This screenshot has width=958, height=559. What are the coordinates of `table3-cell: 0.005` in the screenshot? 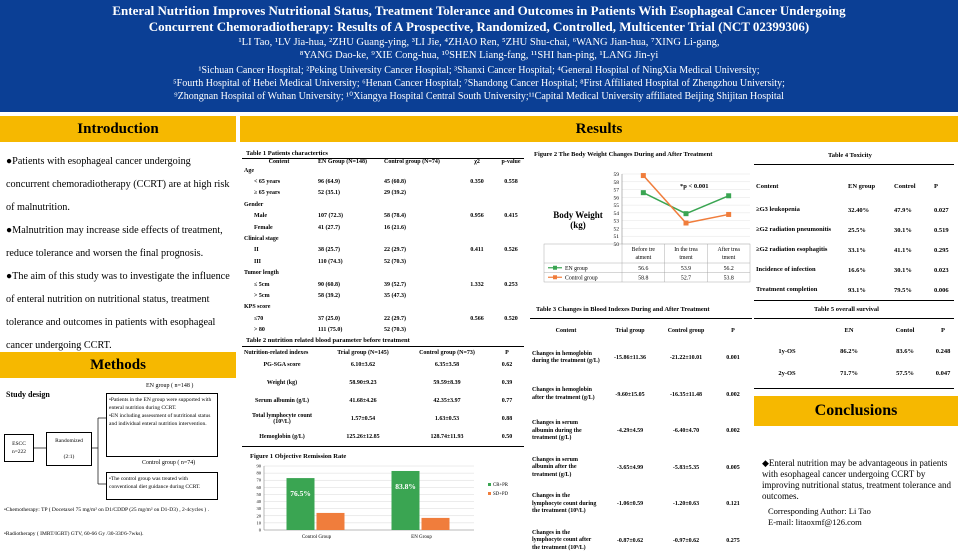 It's located at (733, 468).